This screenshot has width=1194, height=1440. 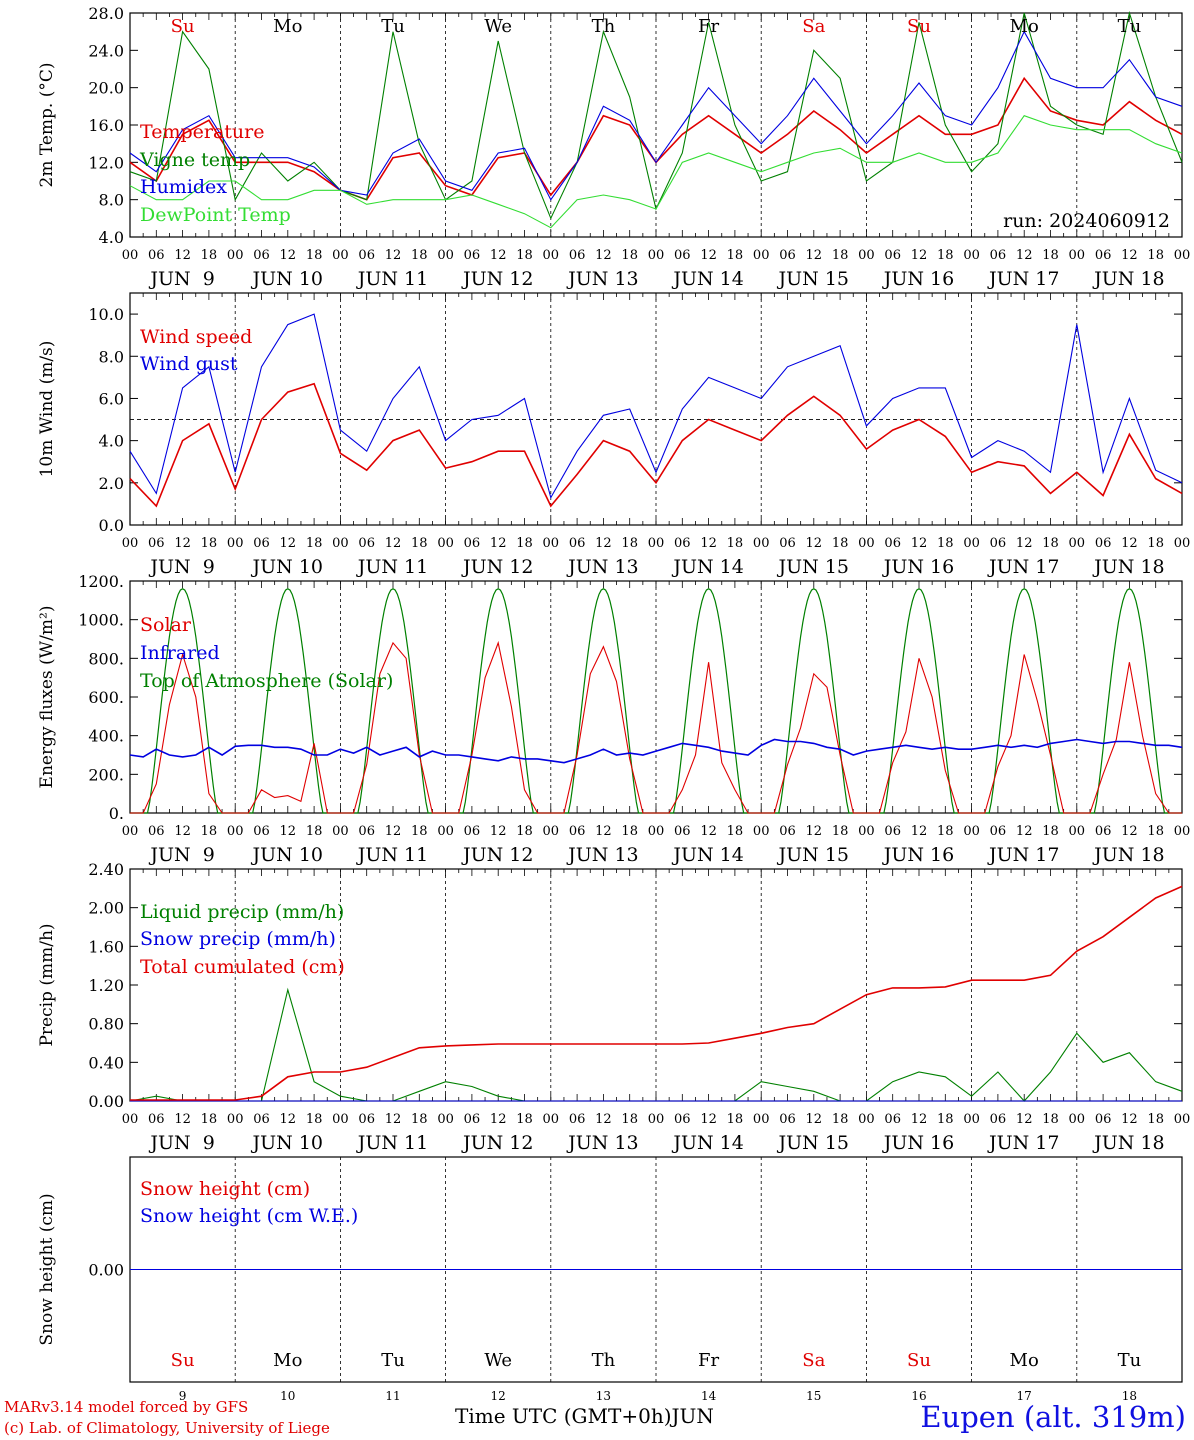 I want to click on x-axis-title-text: Time UTC (GMT+0h), so click(x=563, y=1416).